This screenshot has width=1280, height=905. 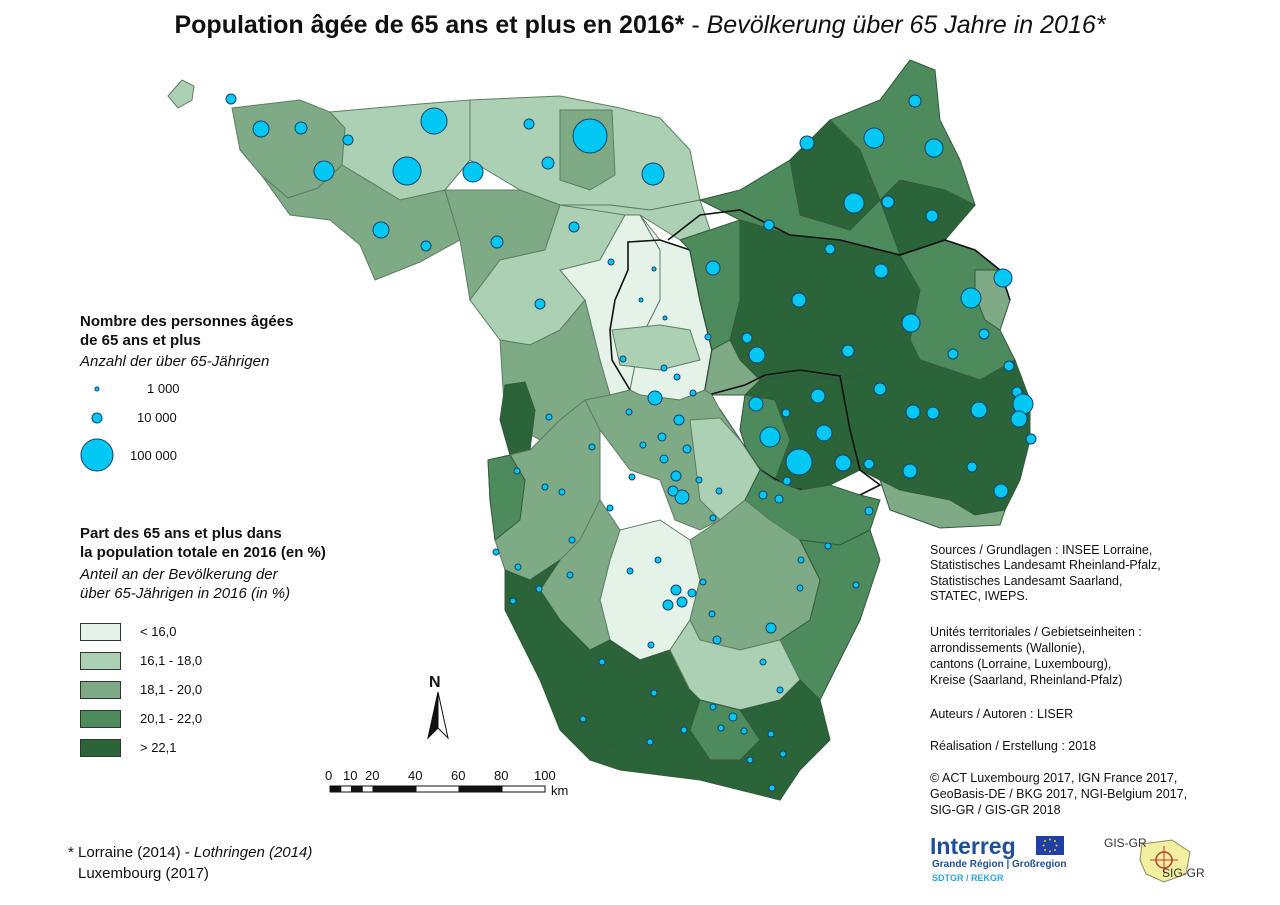 I want to click on gis-label-top: GIS-GR, so click(x=1125, y=843).